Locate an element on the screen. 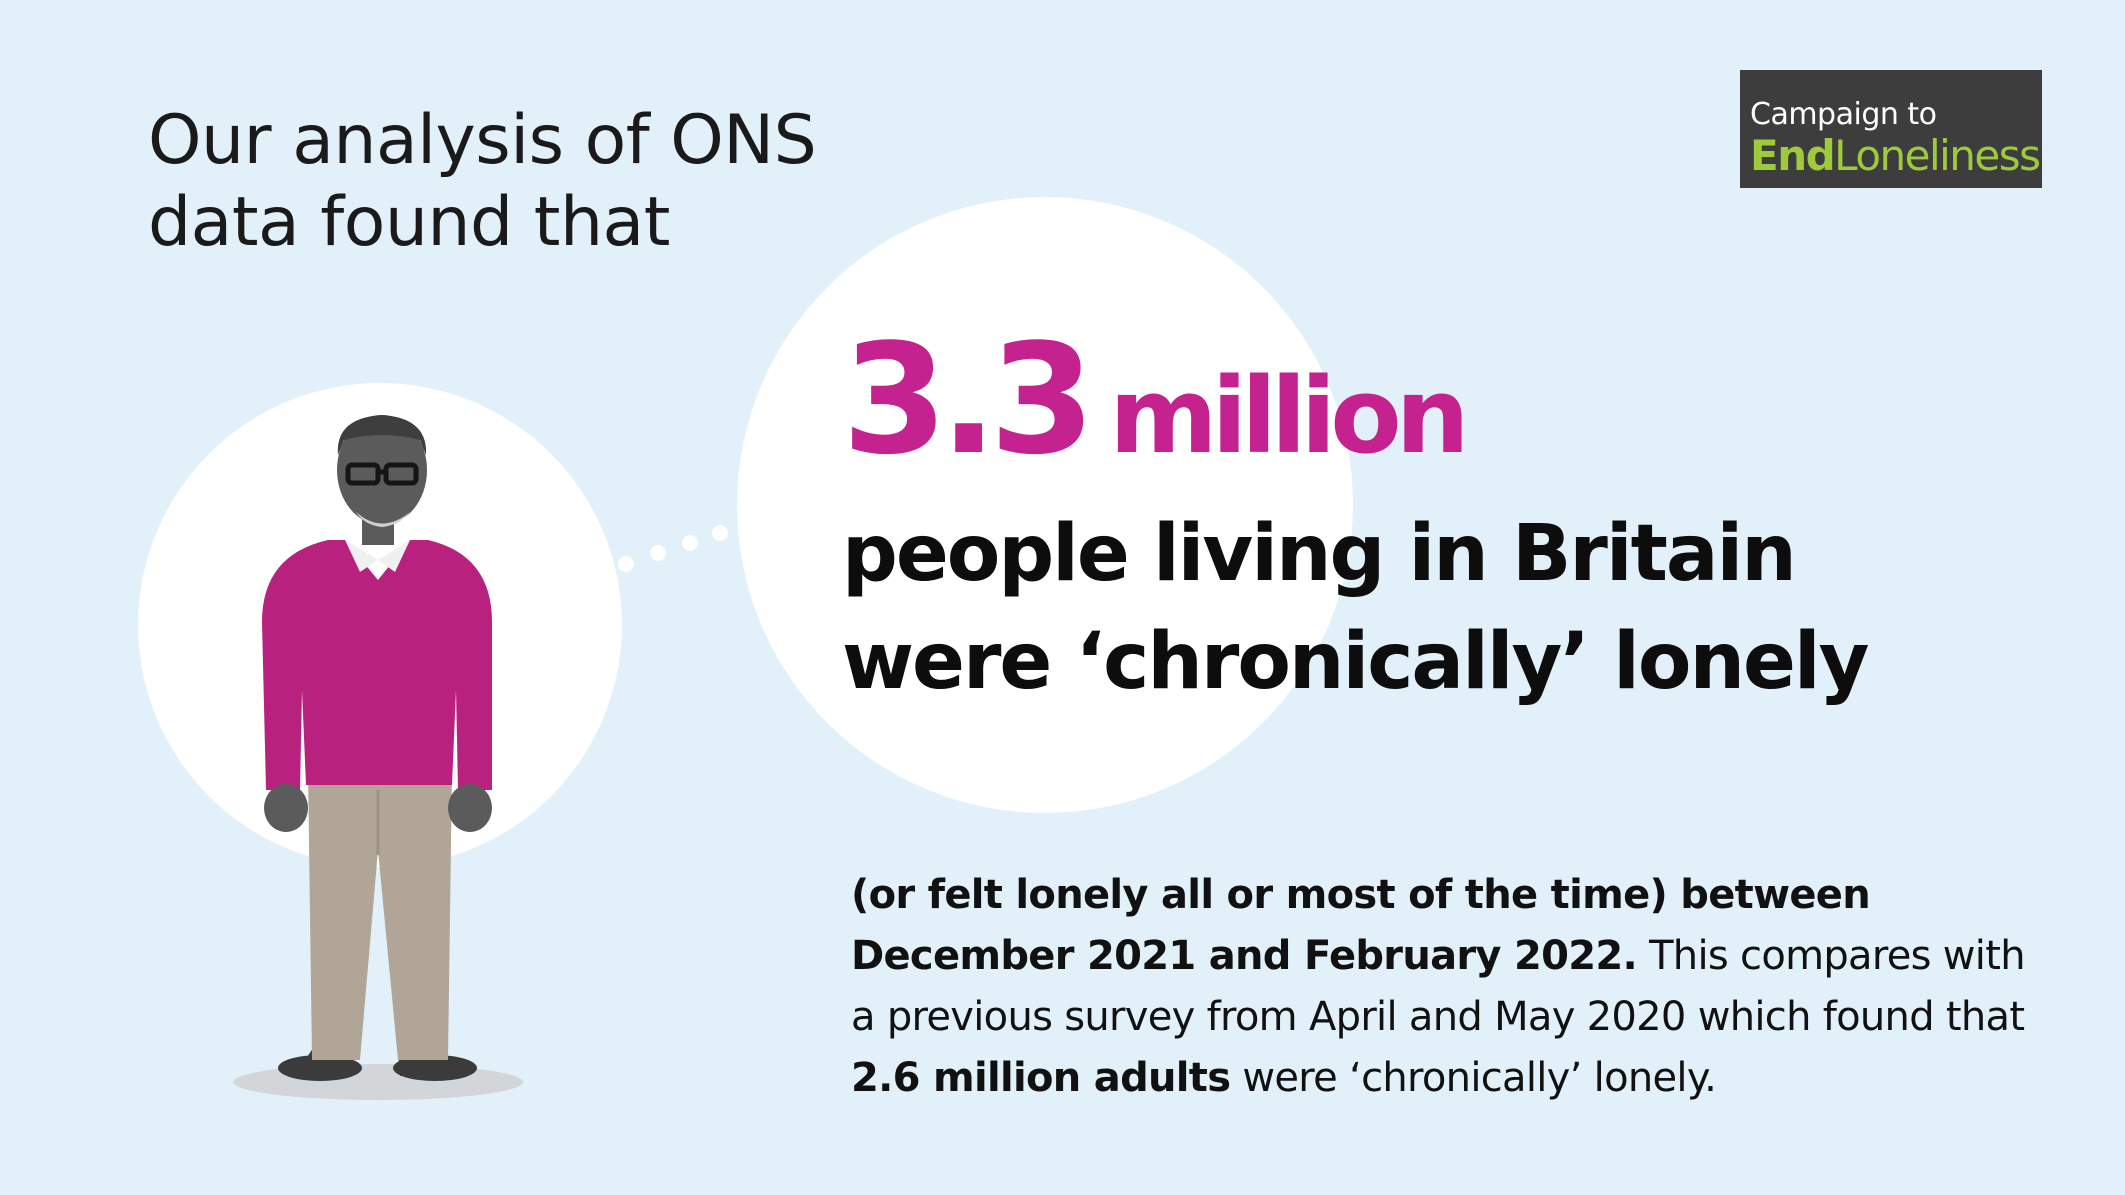  intro-line-1: Our analysis of ONS is located at coordinates (482, 140).